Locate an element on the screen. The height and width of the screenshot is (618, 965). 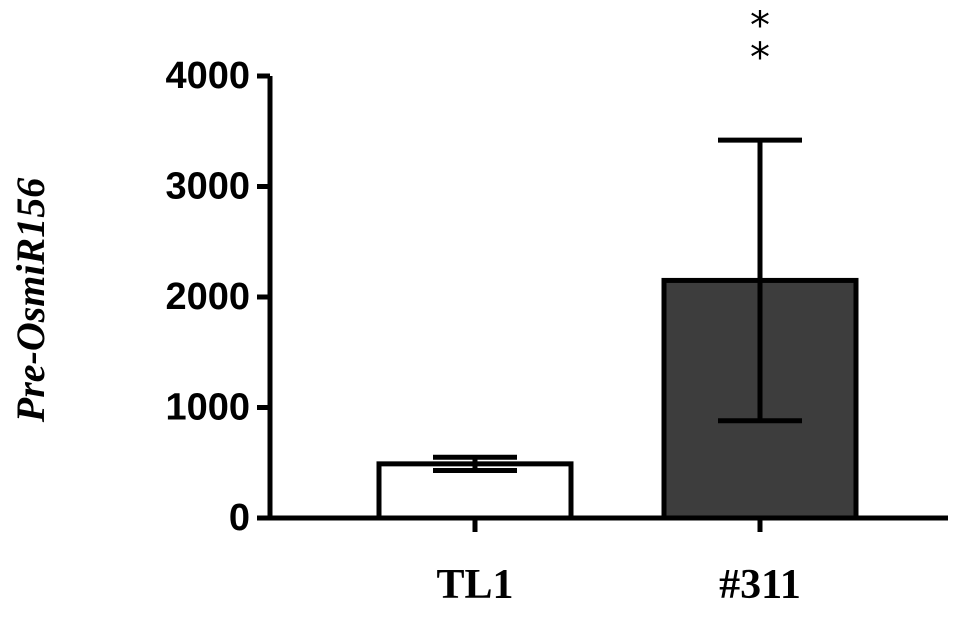
y-tick-label: 4000 is located at coordinates (207, 76).